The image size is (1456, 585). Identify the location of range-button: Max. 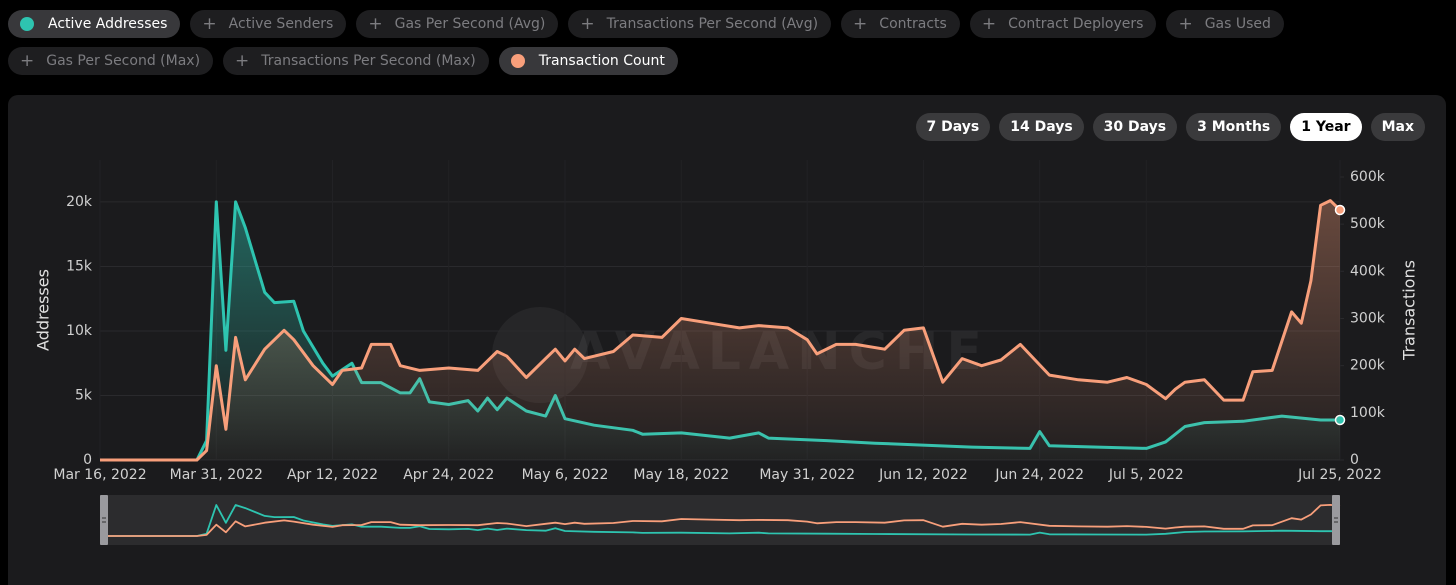
(1397, 127).